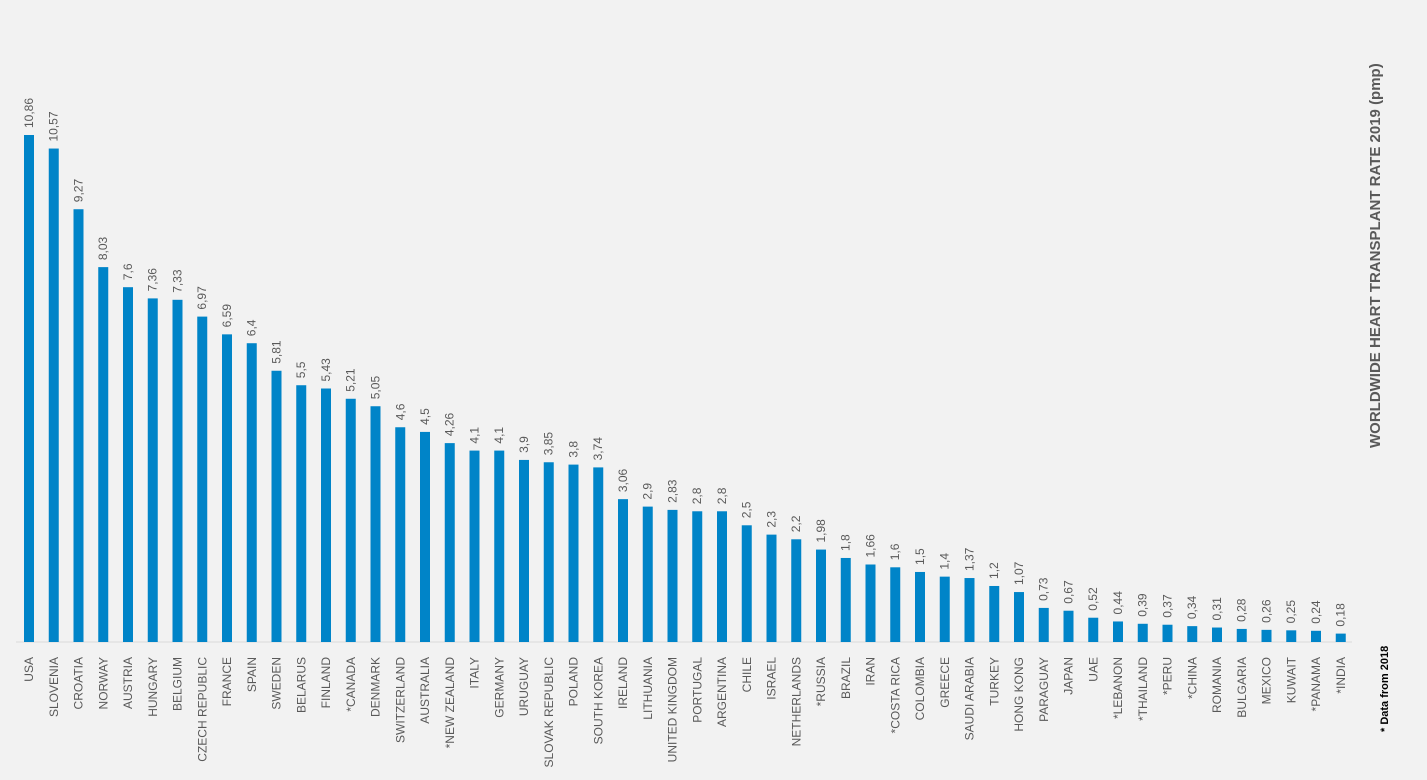 Image resolution: width=1427 pixels, height=780 pixels. What do you see at coordinates (1316, 612) in the screenshot?
I see `data-label: 0,24` at bounding box center [1316, 612].